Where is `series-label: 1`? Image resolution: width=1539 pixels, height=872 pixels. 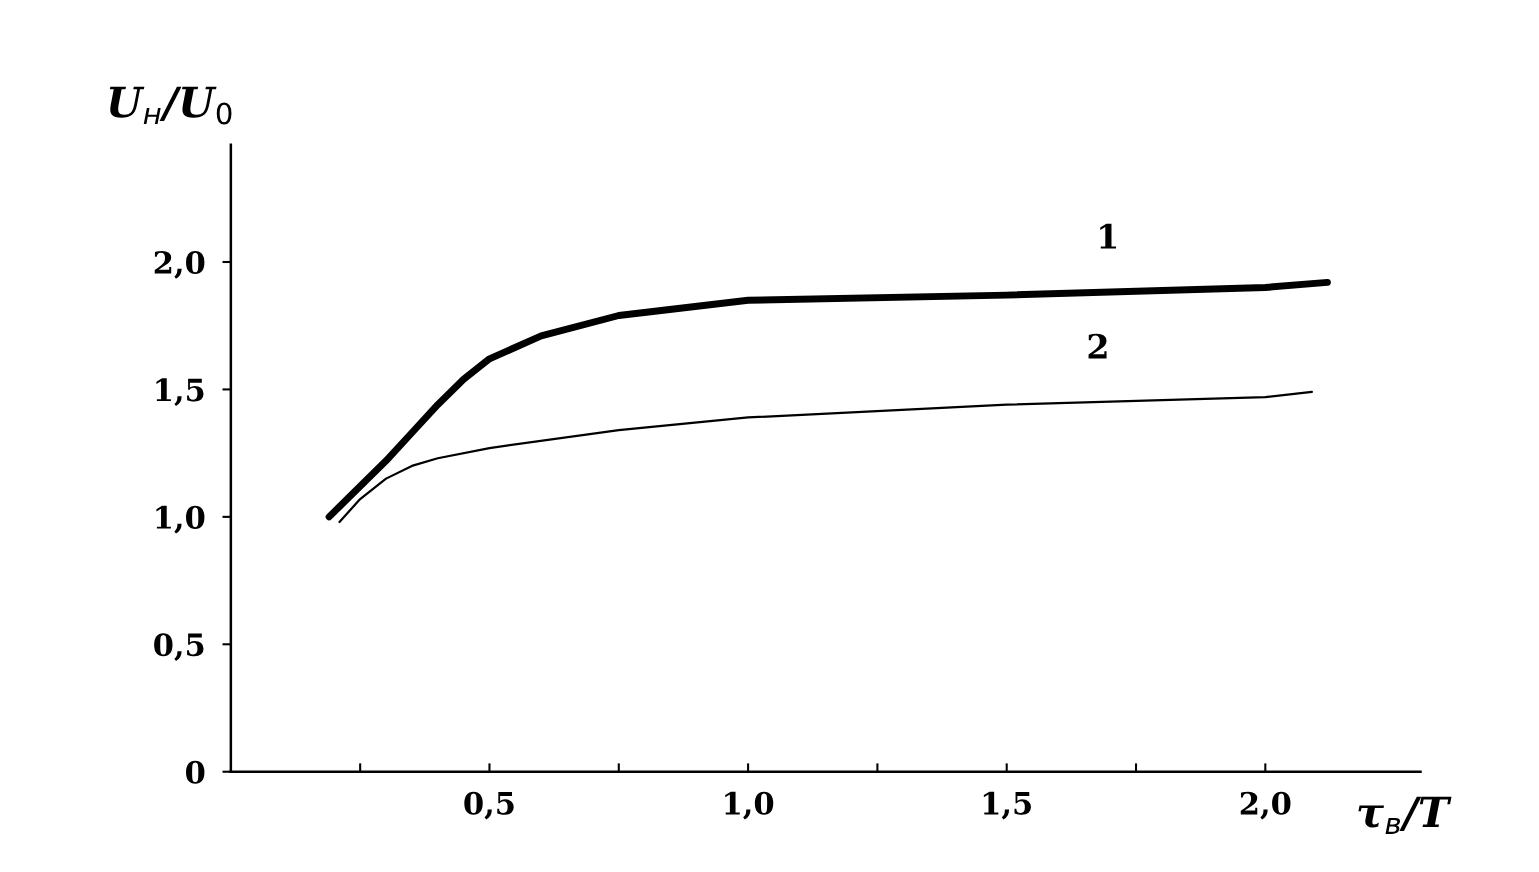
series-label: 1 is located at coordinates (1108, 236).